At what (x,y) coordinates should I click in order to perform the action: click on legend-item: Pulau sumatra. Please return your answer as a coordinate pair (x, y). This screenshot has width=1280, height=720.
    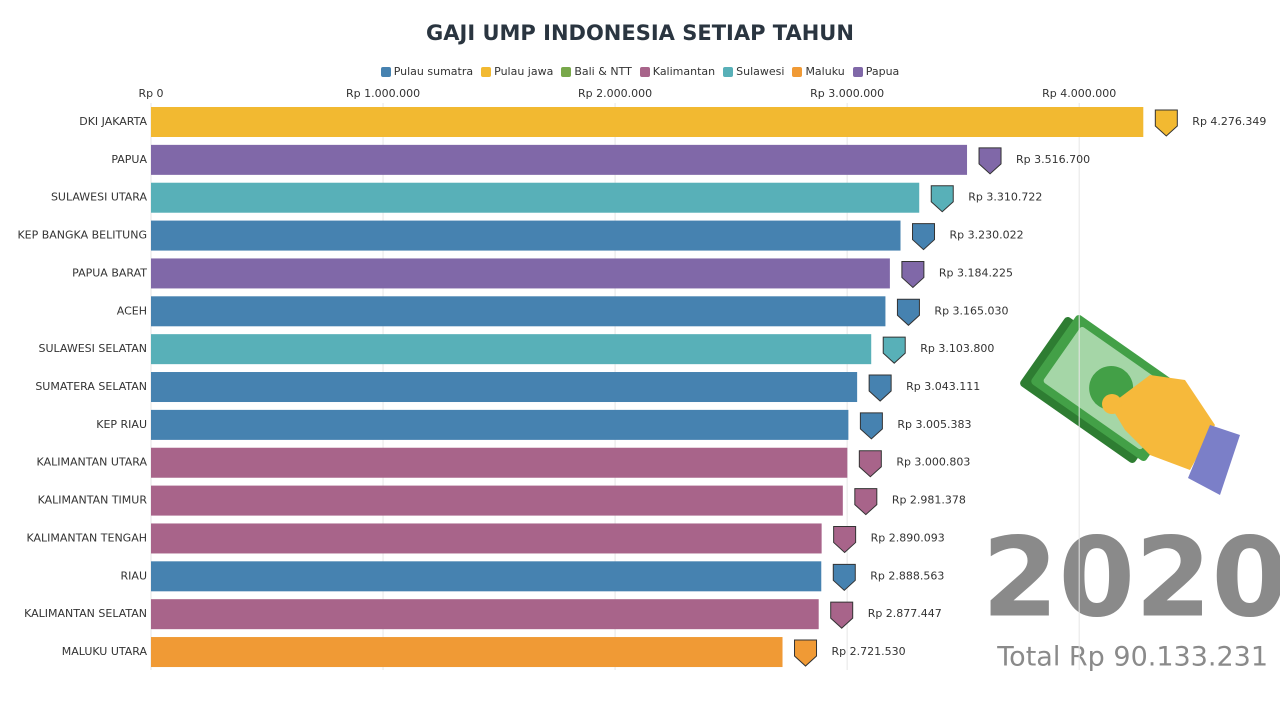
    Looking at the image, I should click on (427, 71).